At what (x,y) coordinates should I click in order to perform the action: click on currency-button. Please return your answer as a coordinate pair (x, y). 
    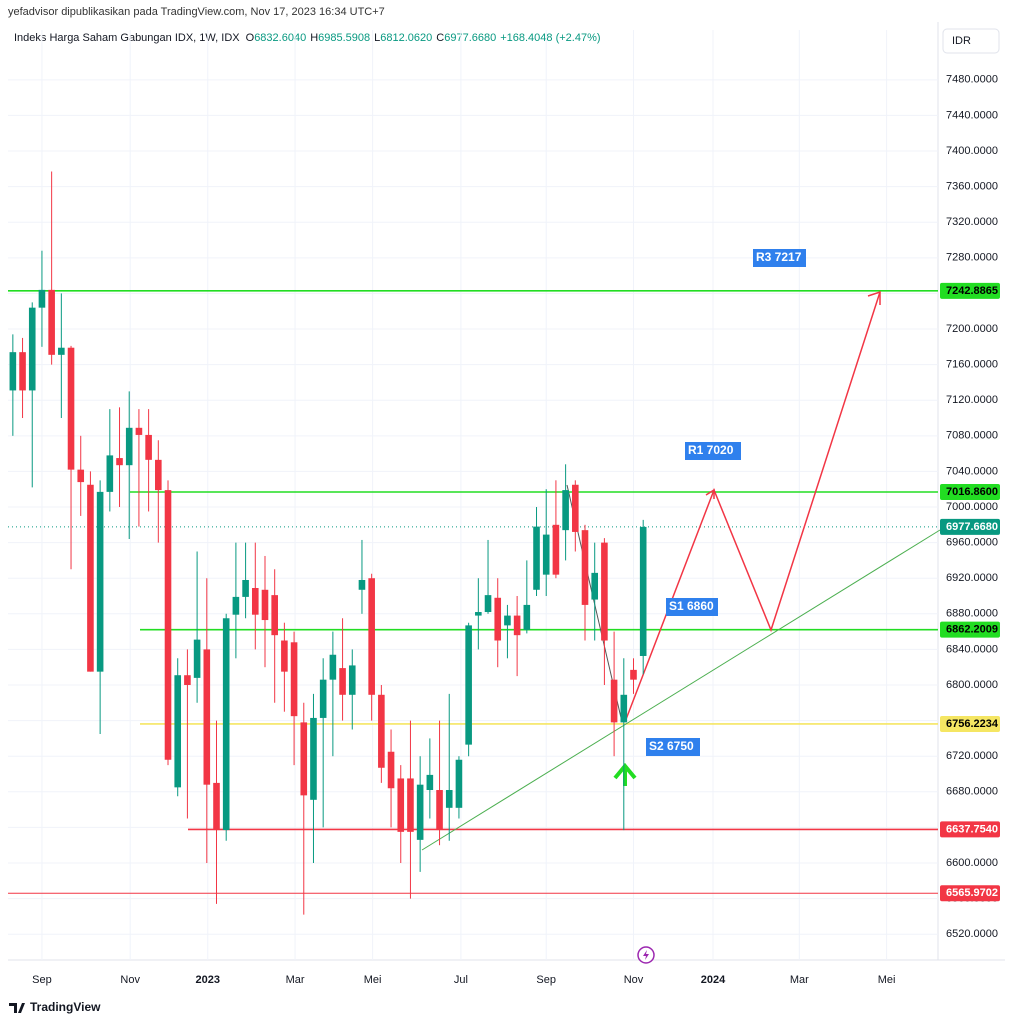
    Looking at the image, I should click on (971, 41).